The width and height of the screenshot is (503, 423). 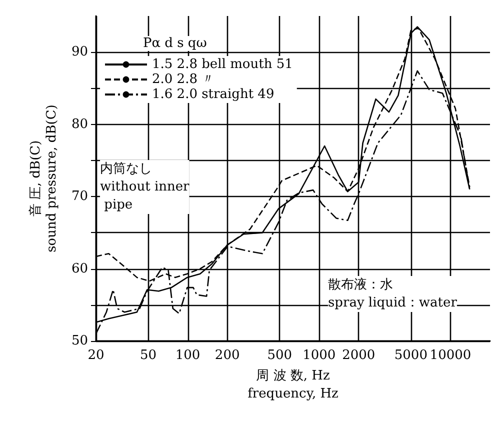 I want to click on legend-label: 1.5 2.8 bell mouth 51, so click(x=222, y=64).